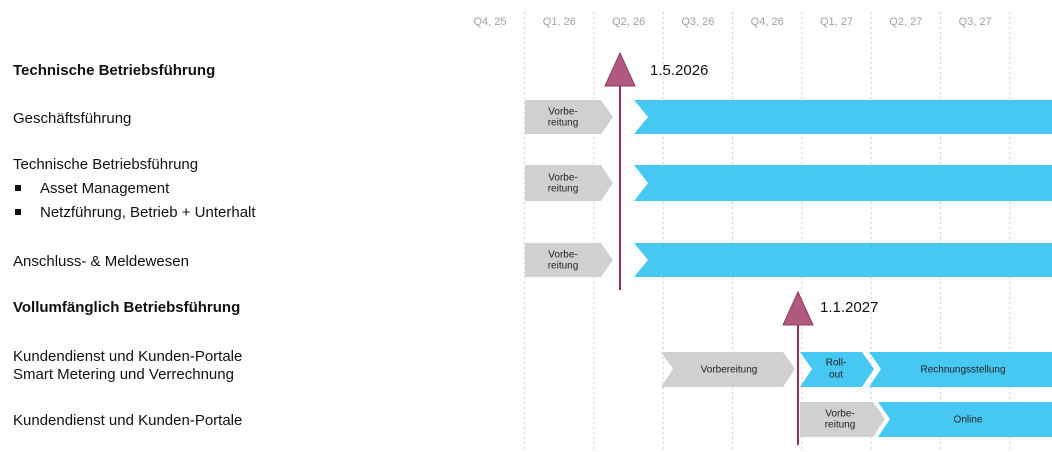  What do you see at coordinates (105, 188) in the screenshot?
I see `row-bullet: Asset Management` at bounding box center [105, 188].